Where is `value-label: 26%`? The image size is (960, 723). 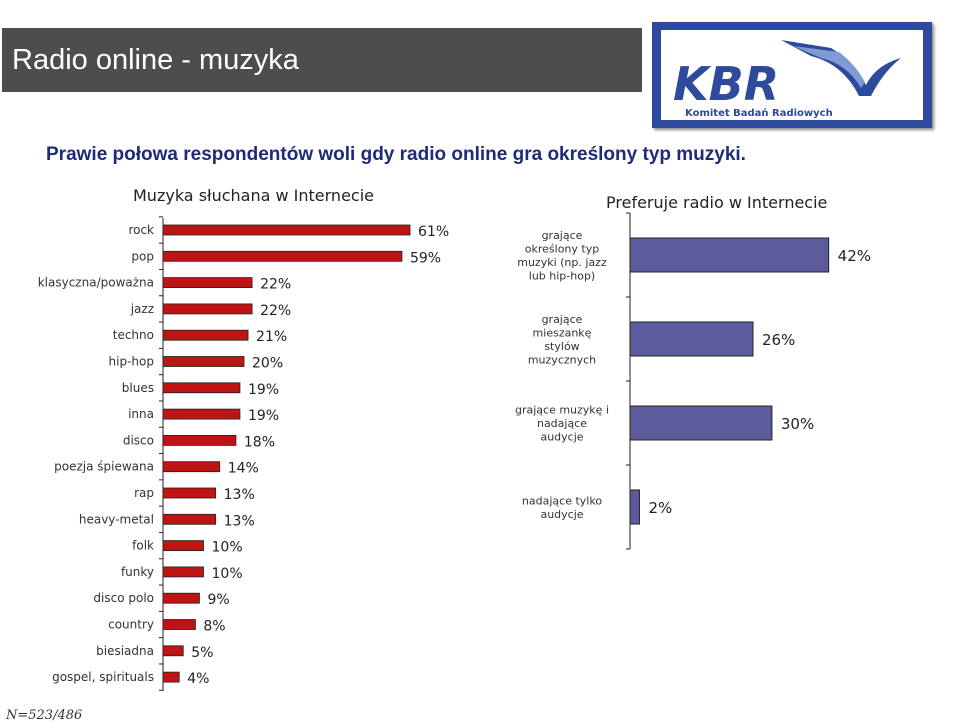 value-label: 26% is located at coordinates (778, 340).